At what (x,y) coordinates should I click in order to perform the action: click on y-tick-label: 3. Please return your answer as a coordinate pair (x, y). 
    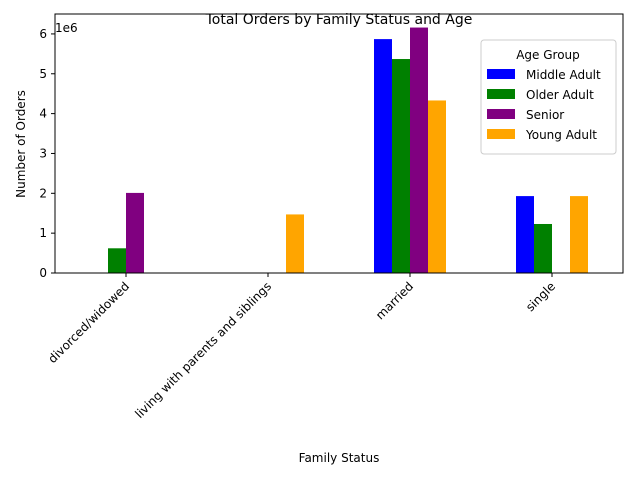
    Looking at the image, I should click on (43, 153).